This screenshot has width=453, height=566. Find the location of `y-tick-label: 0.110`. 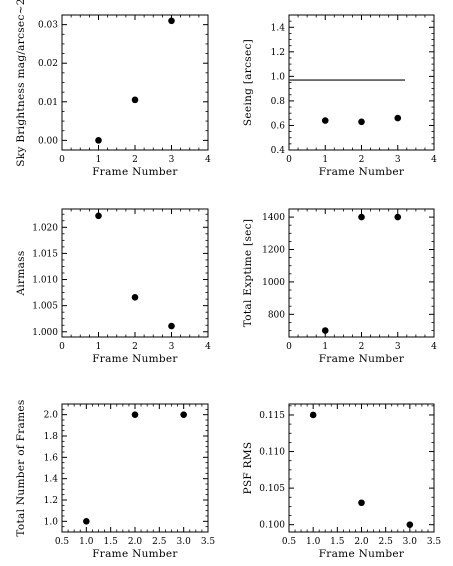

y-tick-label: 0.110 is located at coordinates (272, 453).